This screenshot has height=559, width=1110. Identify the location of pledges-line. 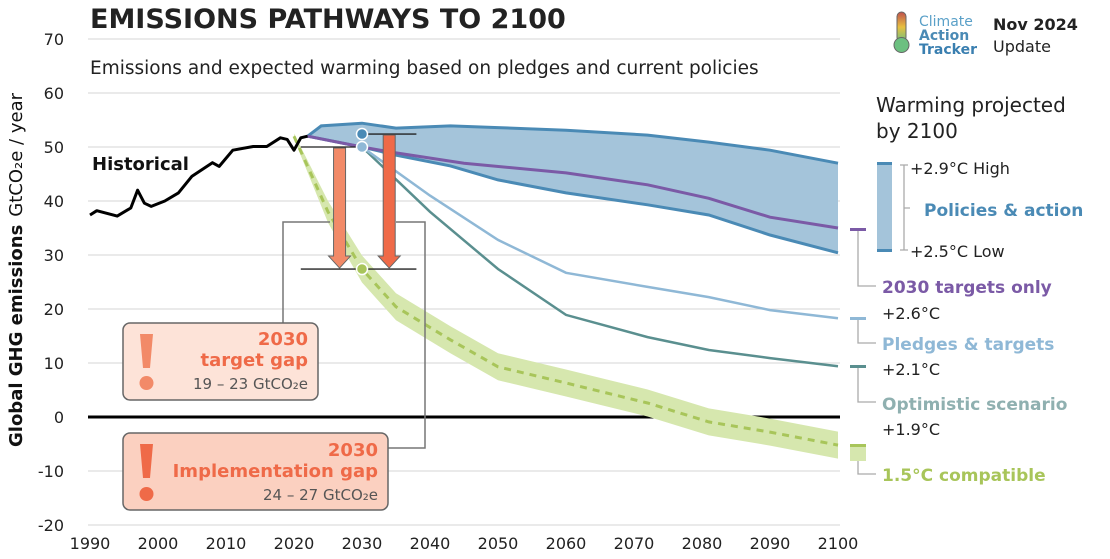
(600, 232).